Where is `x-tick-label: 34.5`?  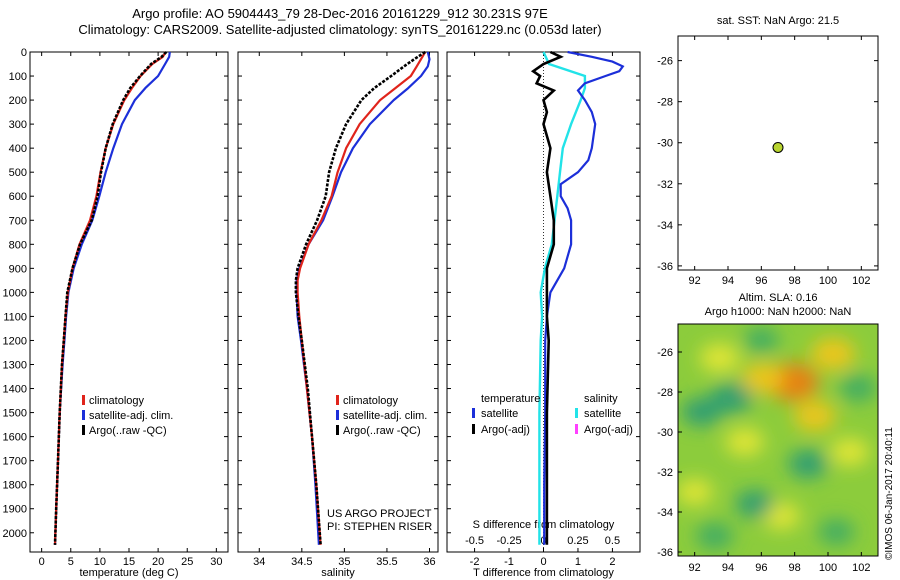
x-tick-label: 34.5 is located at coordinates (301, 562).